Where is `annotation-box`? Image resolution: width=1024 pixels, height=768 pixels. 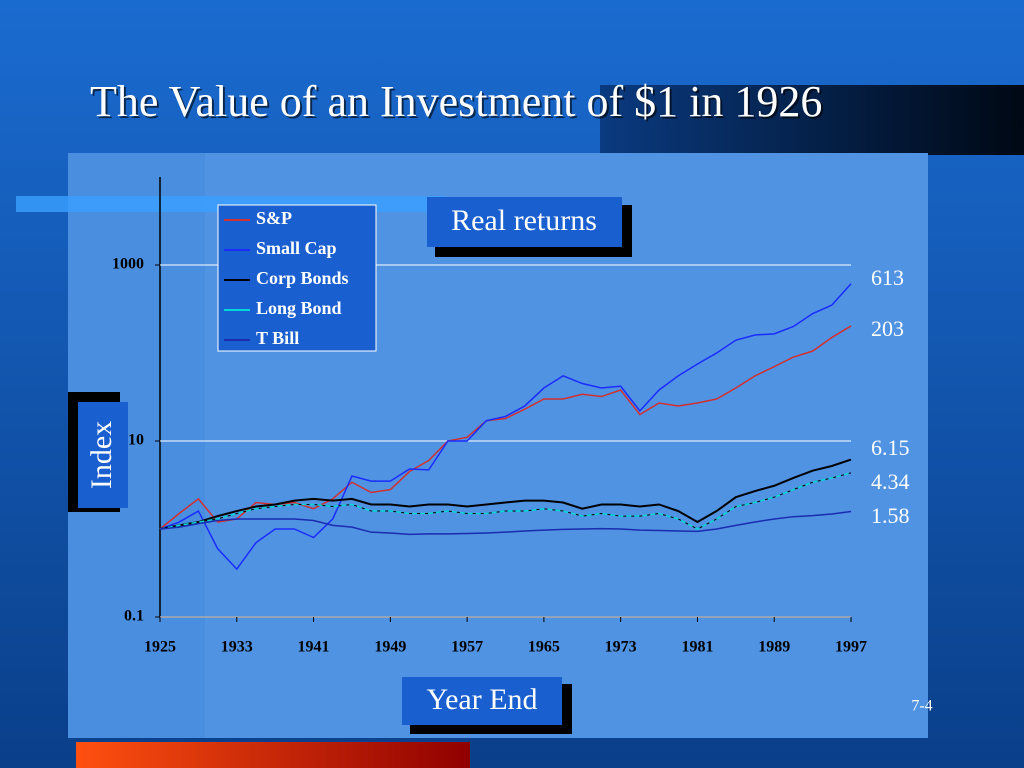
annotation-box is located at coordinates (524, 222).